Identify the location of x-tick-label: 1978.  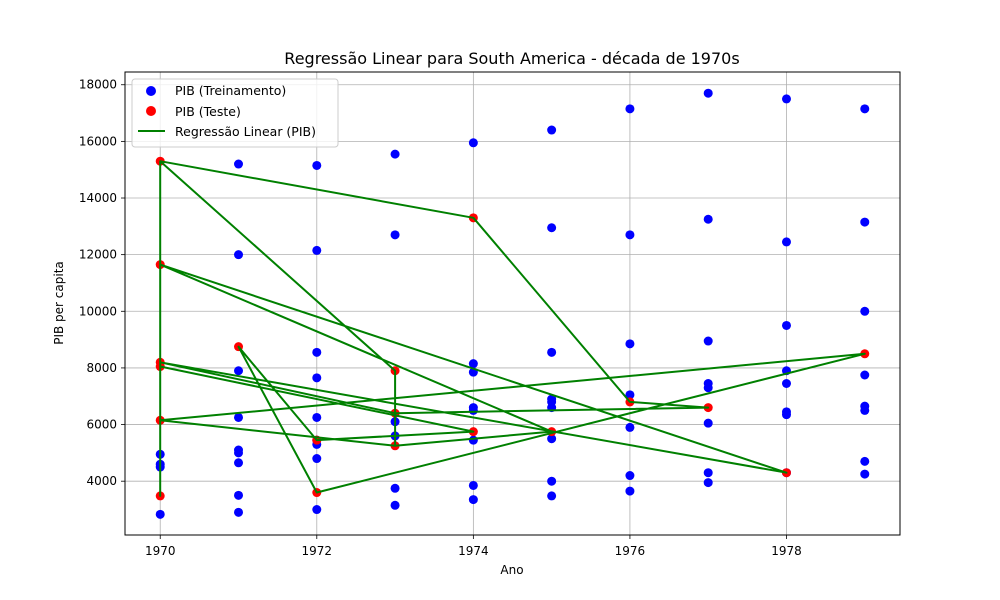
(786, 551).